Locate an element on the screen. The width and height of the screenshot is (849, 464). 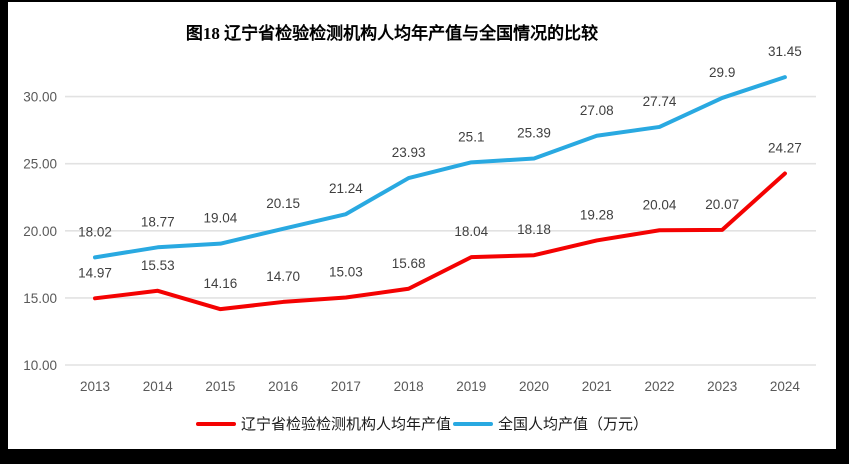
x-axis-category-label: 2024 is located at coordinates (785, 386).